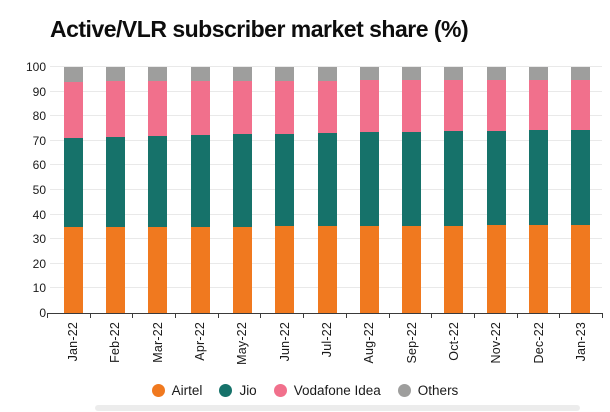 The width and height of the screenshot is (610, 412). Describe the element at coordinates (39, 165) in the screenshot. I see `y-tick-label-60: 60` at that location.